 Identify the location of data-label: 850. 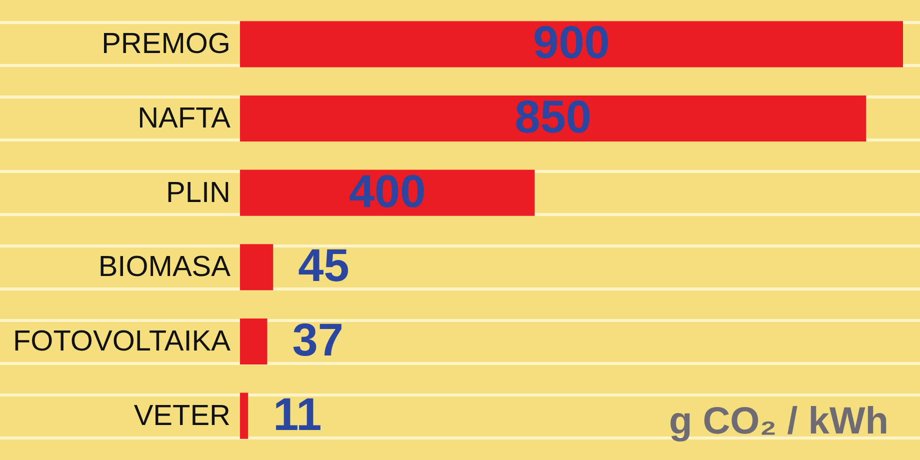
(553, 116).